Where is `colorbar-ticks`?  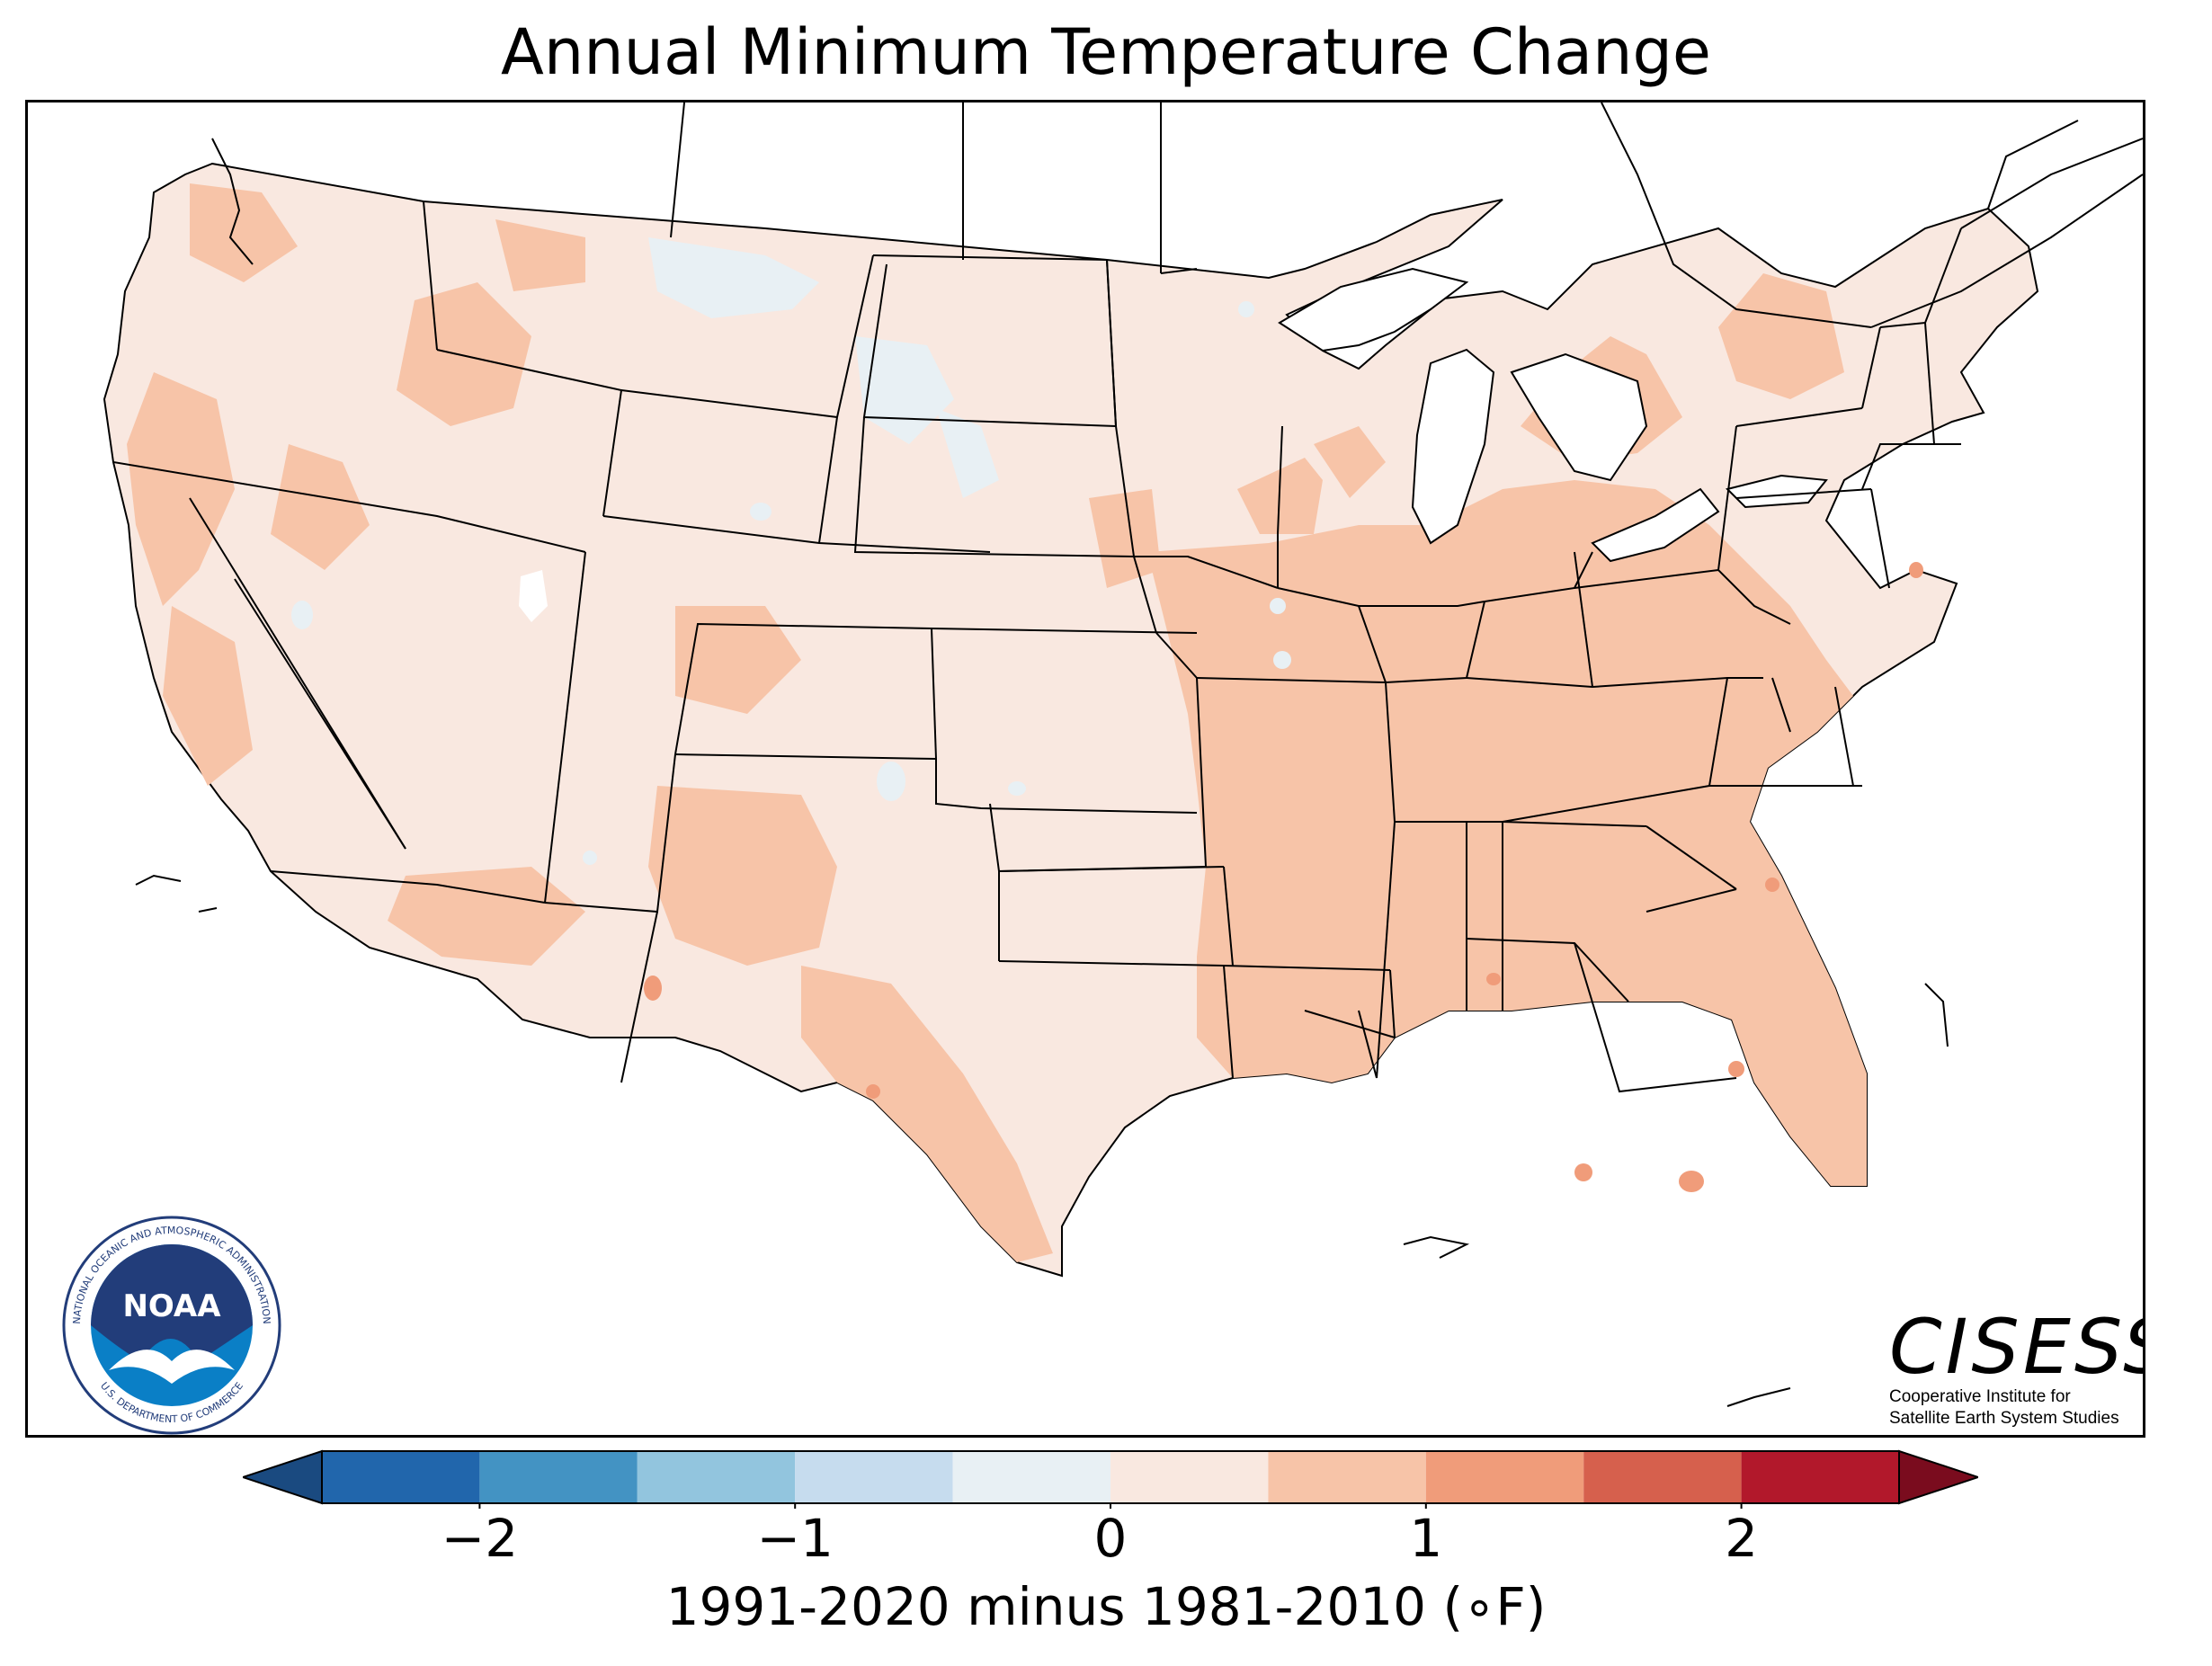 colorbar-ticks is located at coordinates (1110, 1506).